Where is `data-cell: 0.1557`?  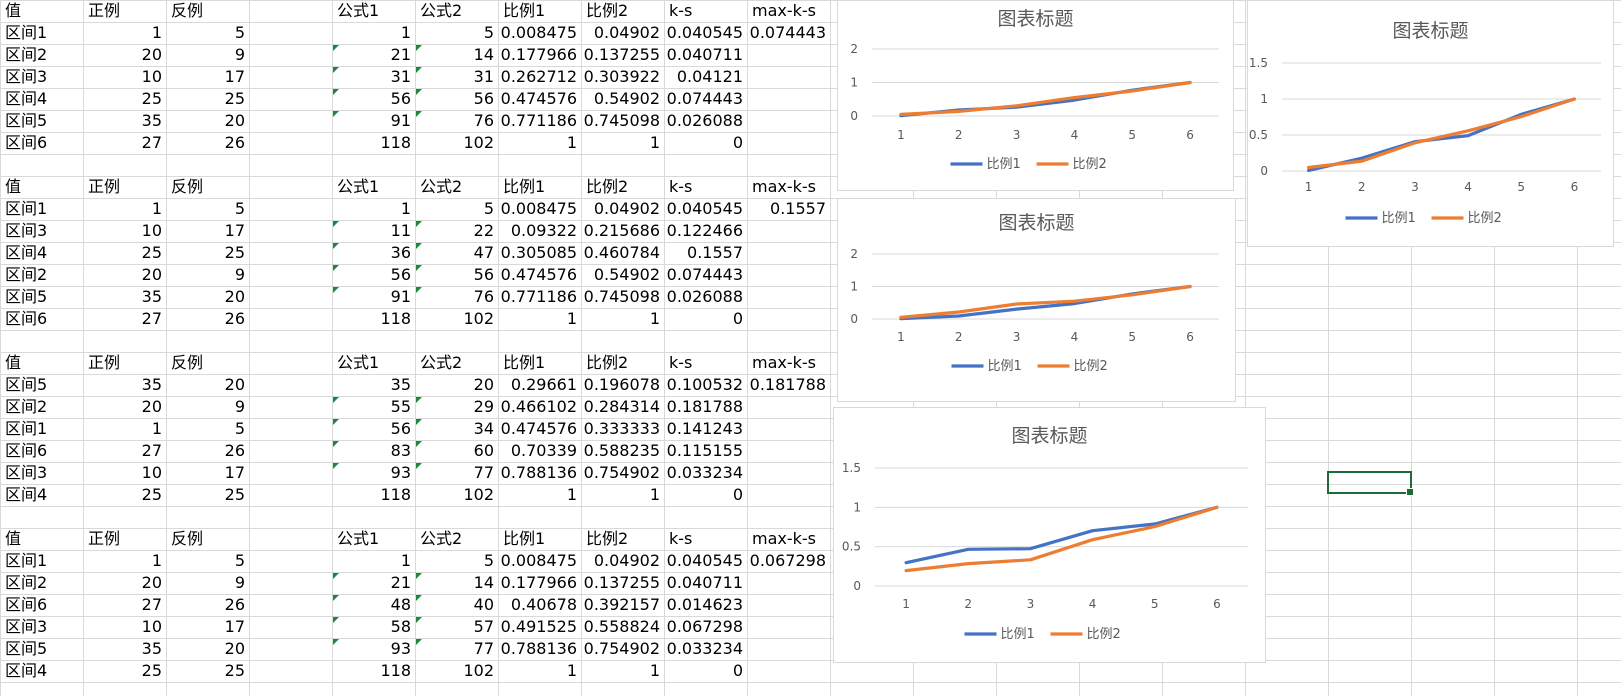 data-cell: 0.1557 is located at coordinates (715, 252).